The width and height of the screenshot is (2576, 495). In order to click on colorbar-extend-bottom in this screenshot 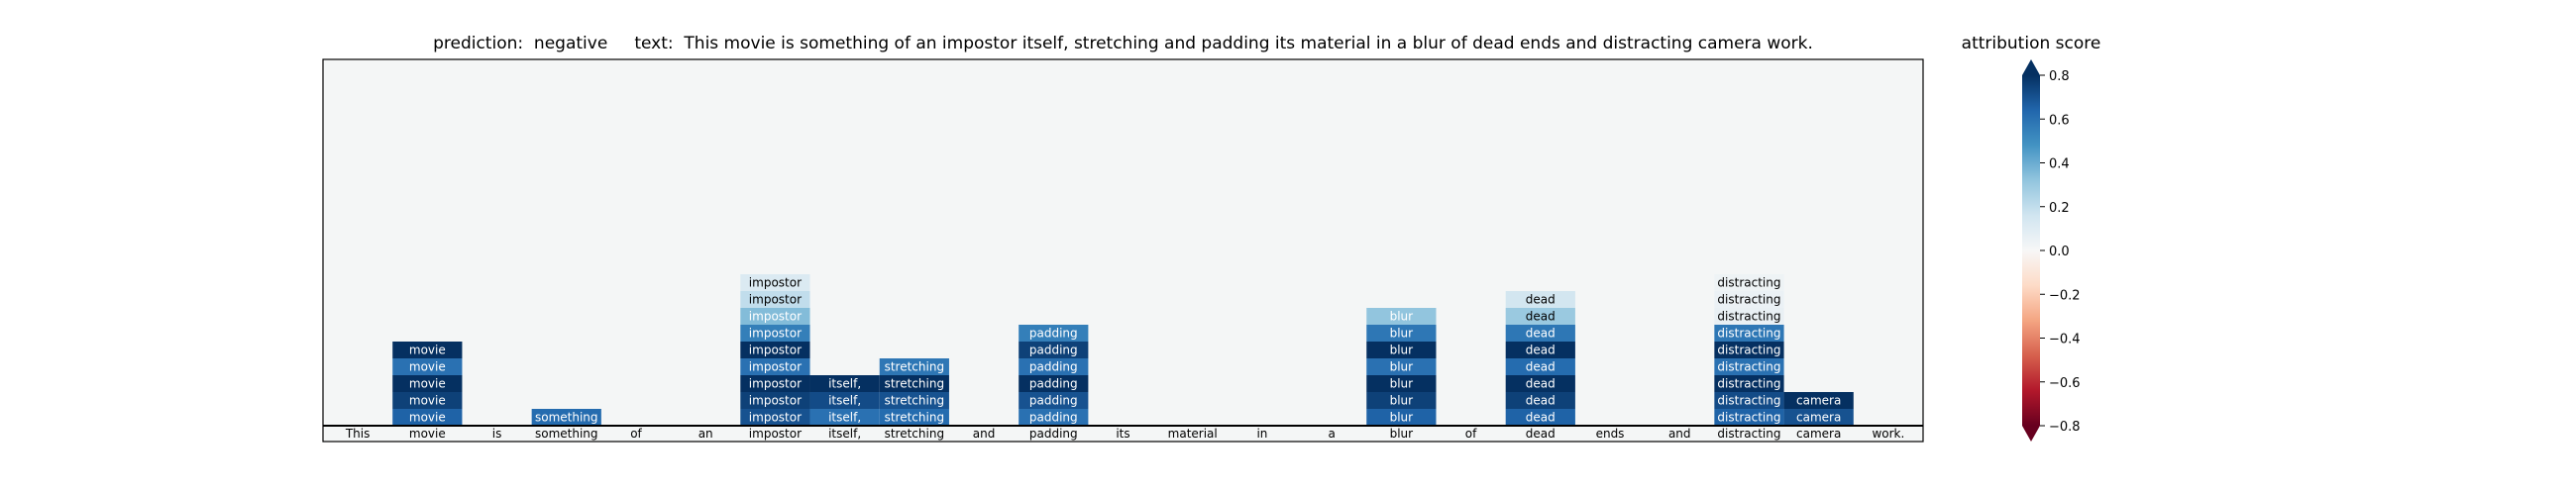, I will do `click(2031, 434)`.